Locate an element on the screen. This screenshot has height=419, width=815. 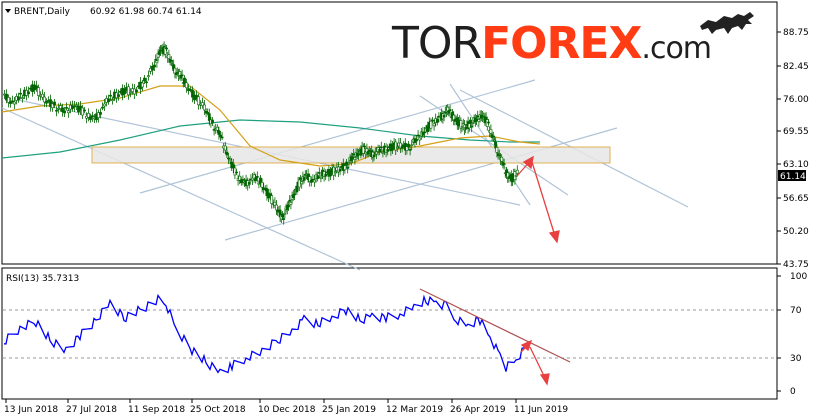
forecast-arrows is located at coordinates (538, 199).